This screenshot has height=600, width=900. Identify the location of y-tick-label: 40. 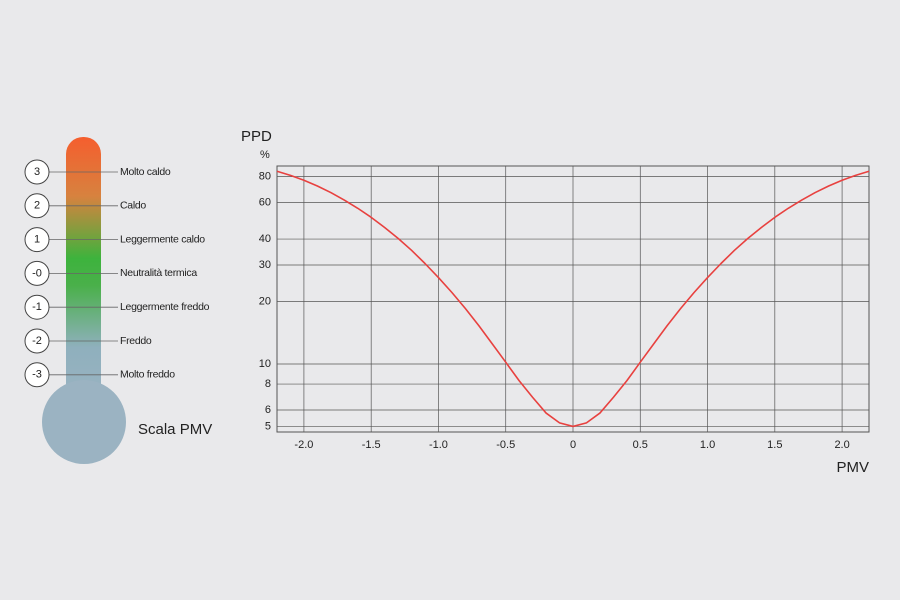
(265, 239).